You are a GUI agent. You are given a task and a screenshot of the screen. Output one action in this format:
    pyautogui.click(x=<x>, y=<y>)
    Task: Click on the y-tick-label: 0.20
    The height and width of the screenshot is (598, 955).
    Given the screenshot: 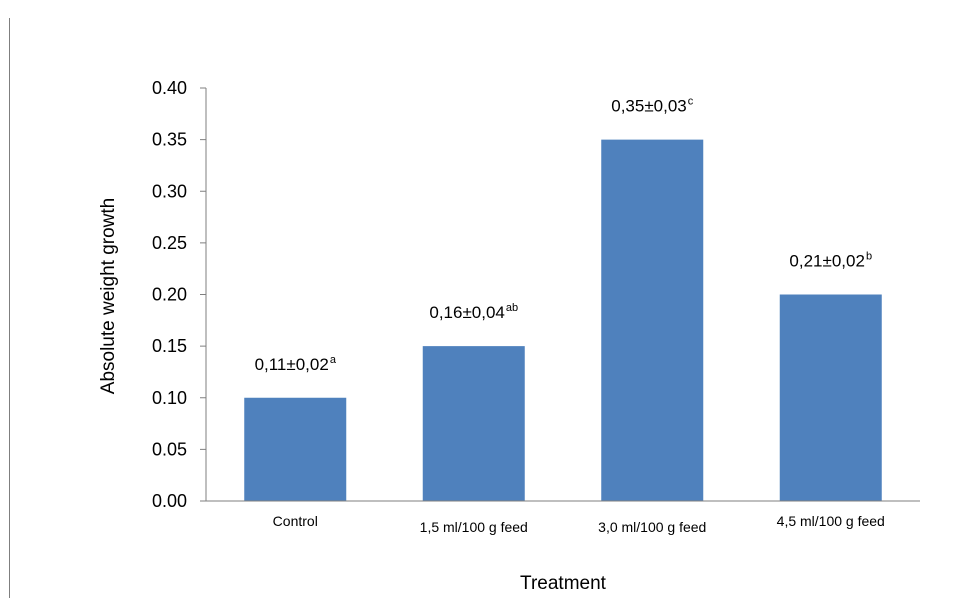 What is the action you would take?
    pyautogui.click(x=169, y=295)
    